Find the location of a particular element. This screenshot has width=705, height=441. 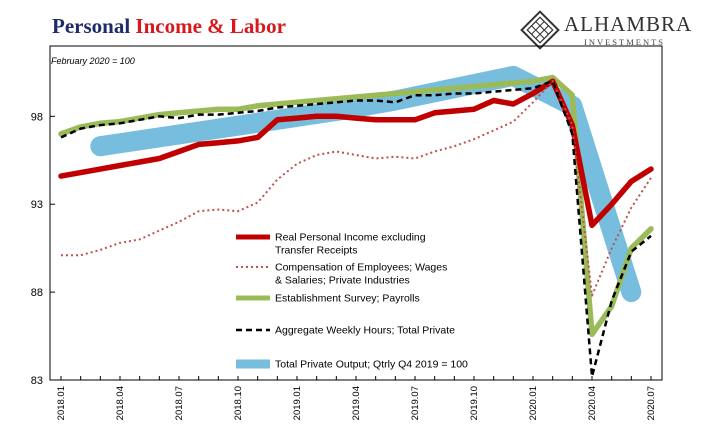

x-tick-label: 2018.04 is located at coordinates (120, 403).